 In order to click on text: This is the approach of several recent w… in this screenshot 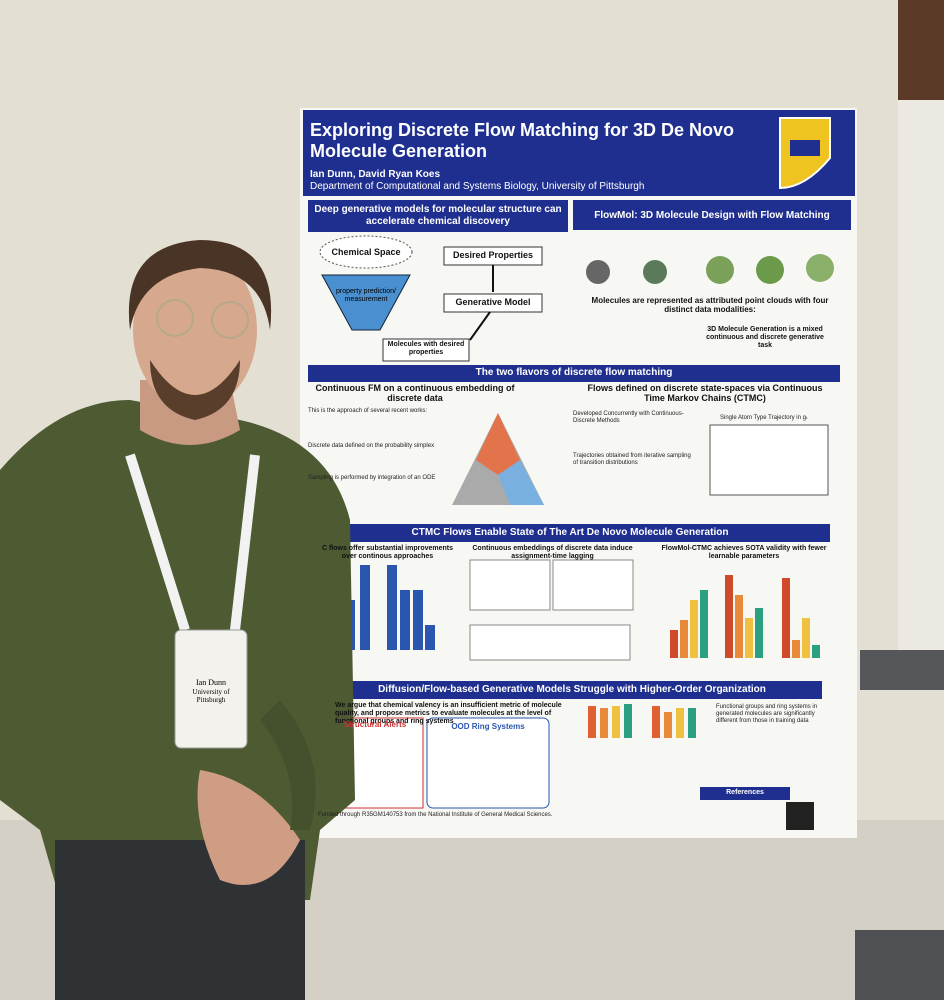, I will do `click(368, 411)`.